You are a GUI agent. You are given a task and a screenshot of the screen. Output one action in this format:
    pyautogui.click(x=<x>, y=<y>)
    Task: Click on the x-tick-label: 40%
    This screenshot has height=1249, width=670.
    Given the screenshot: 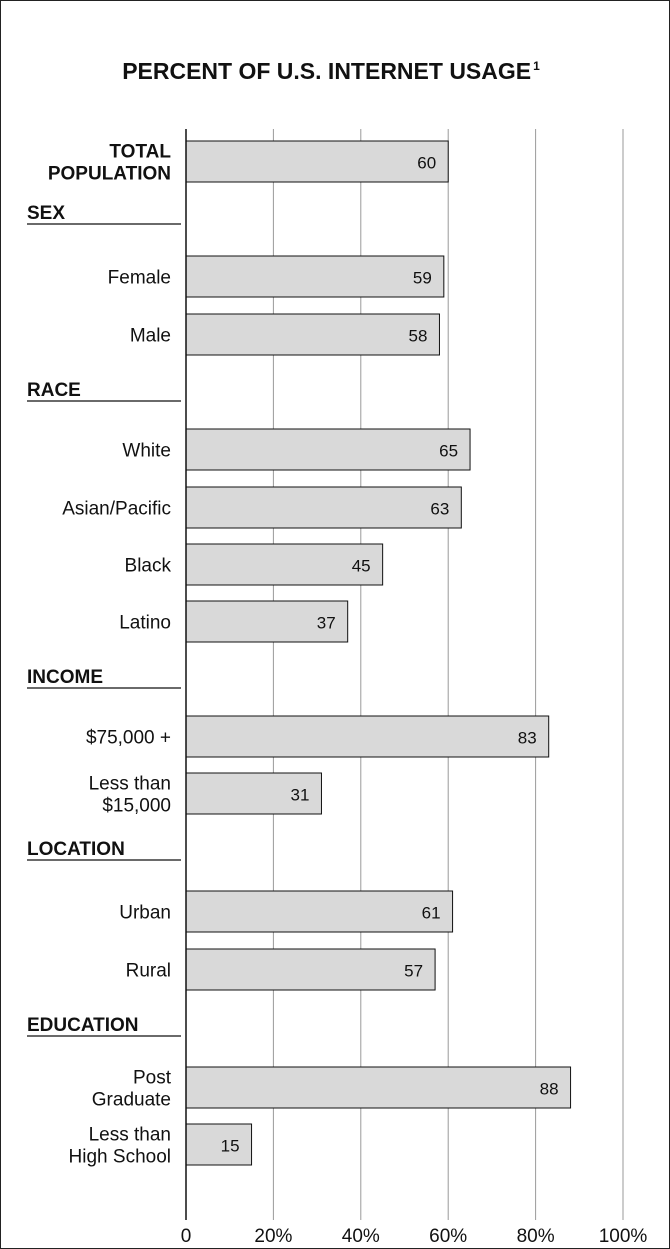 What is the action you would take?
    pyautogui.click(x=361, y=1236)
    